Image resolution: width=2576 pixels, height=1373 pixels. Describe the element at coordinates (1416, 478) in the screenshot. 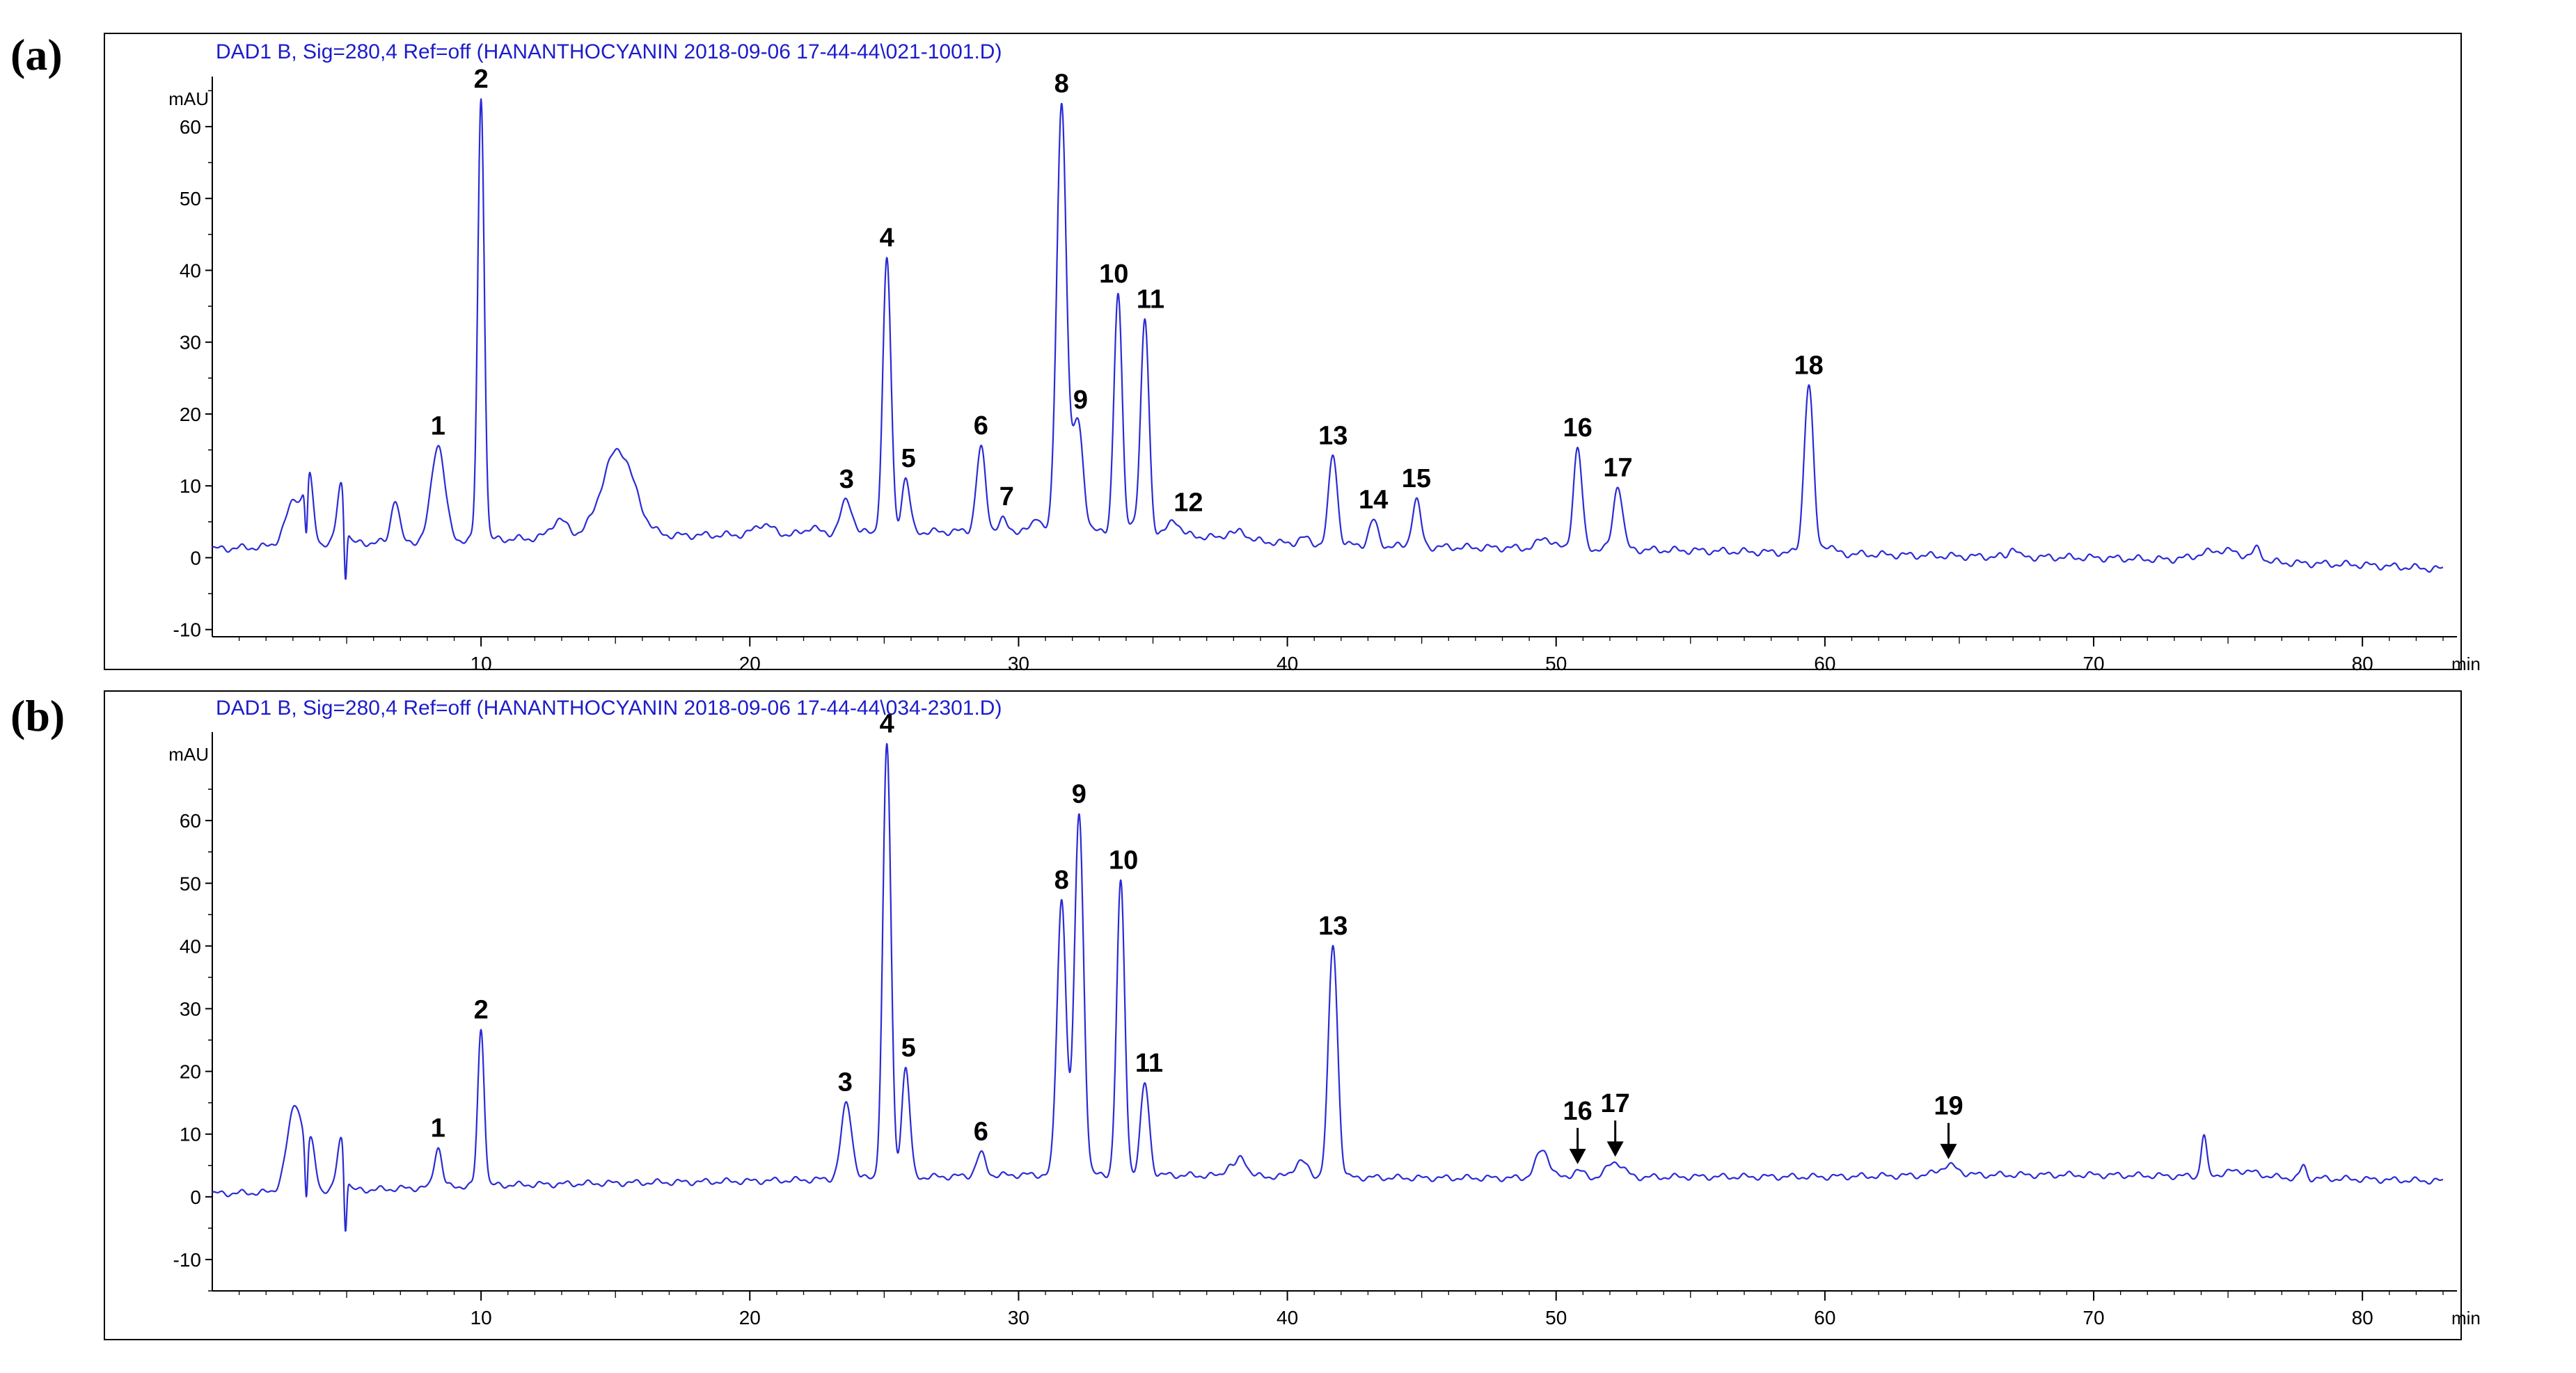

I see `peak-label: 15` at that location.